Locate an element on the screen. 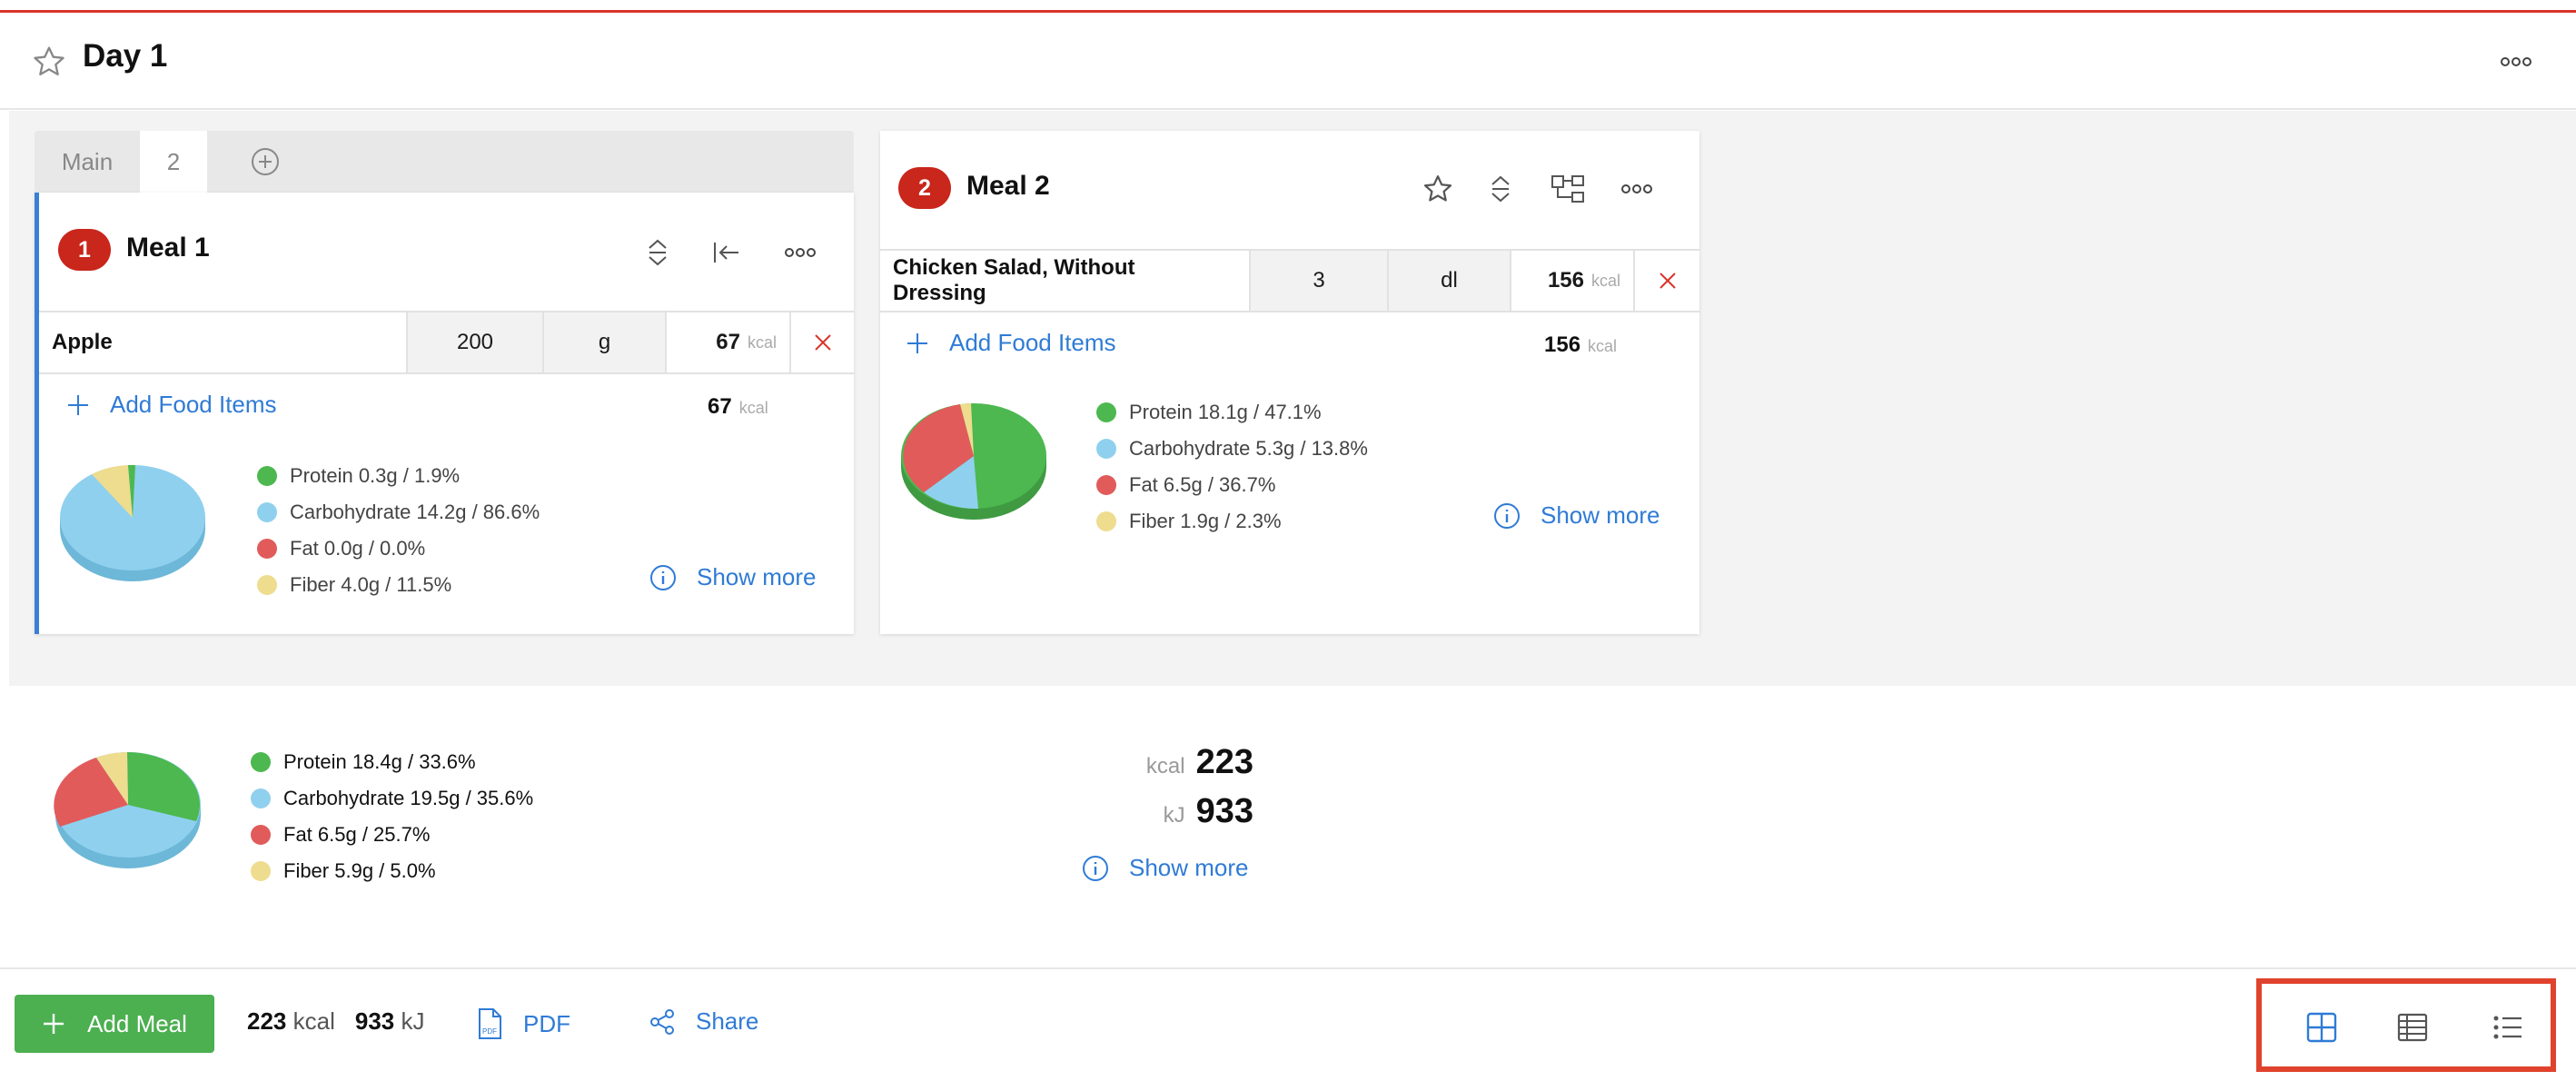 This screenshot has height=1081, width=2576. plus-circle-icon is located at coordinates (265, 161).